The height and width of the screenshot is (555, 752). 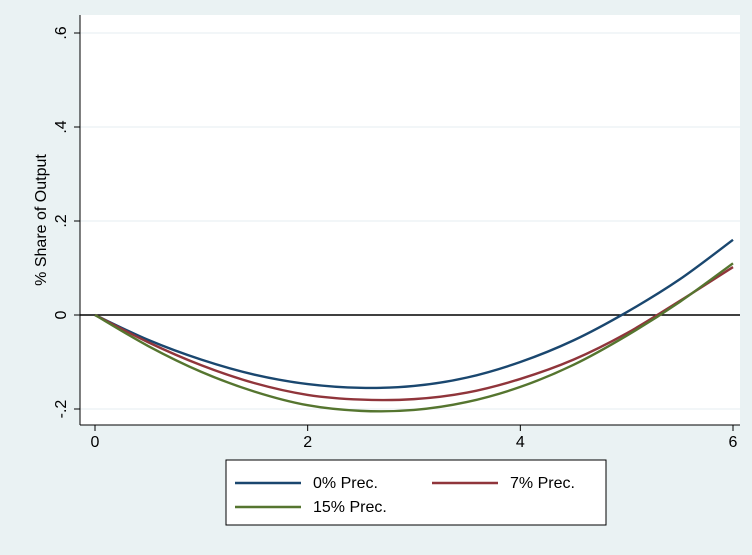 I want to click on legend-label-0: 0% Prec., so click(x=345, y=483).